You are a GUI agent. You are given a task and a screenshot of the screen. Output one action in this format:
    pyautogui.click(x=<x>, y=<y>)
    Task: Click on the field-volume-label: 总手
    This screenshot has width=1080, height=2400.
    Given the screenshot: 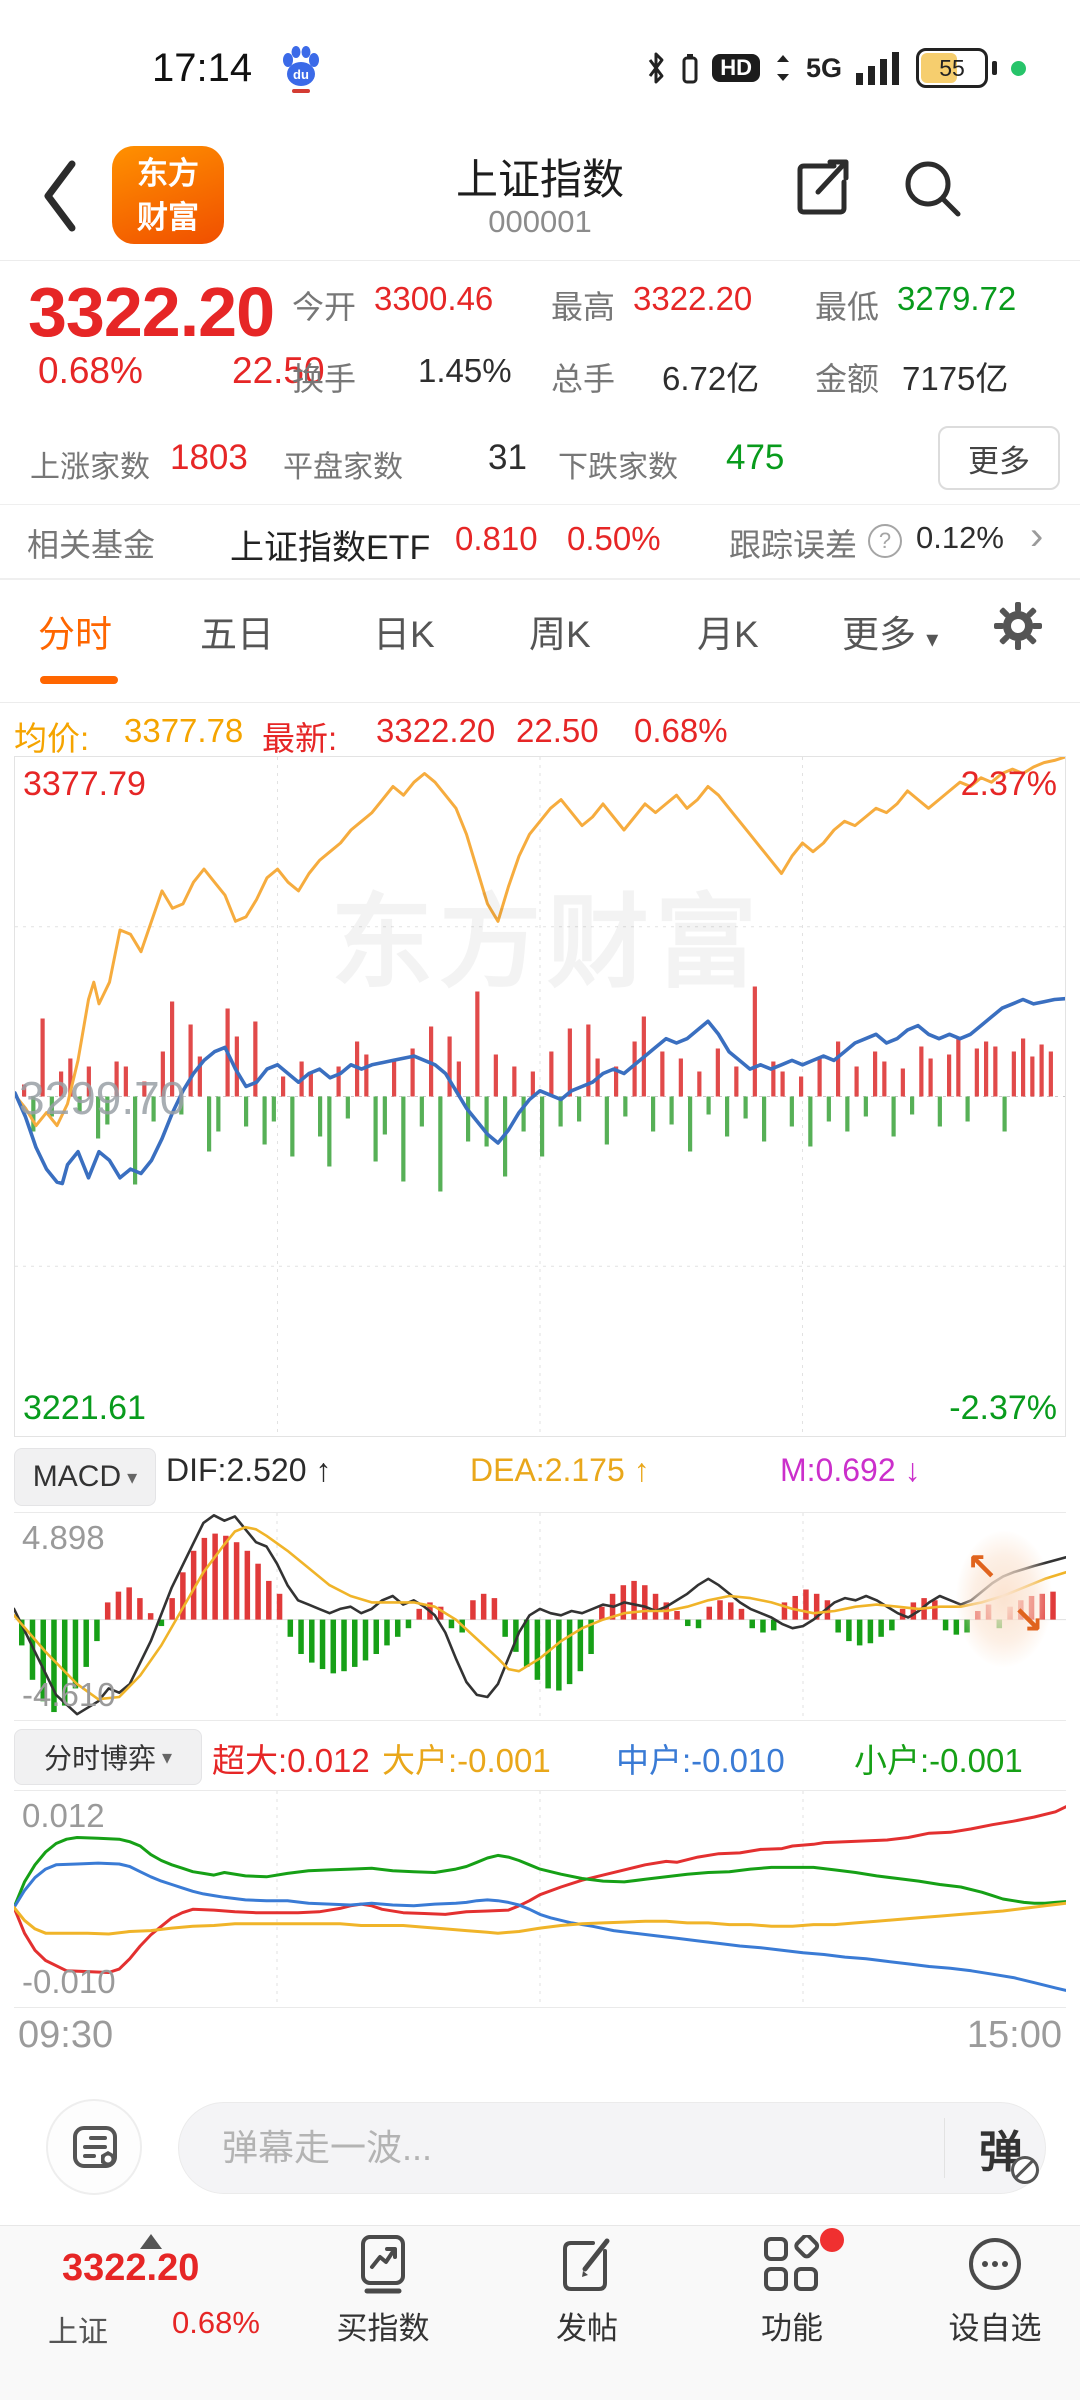 What is the action you would take?
    pyautogui.click(x=583, y=379)
    